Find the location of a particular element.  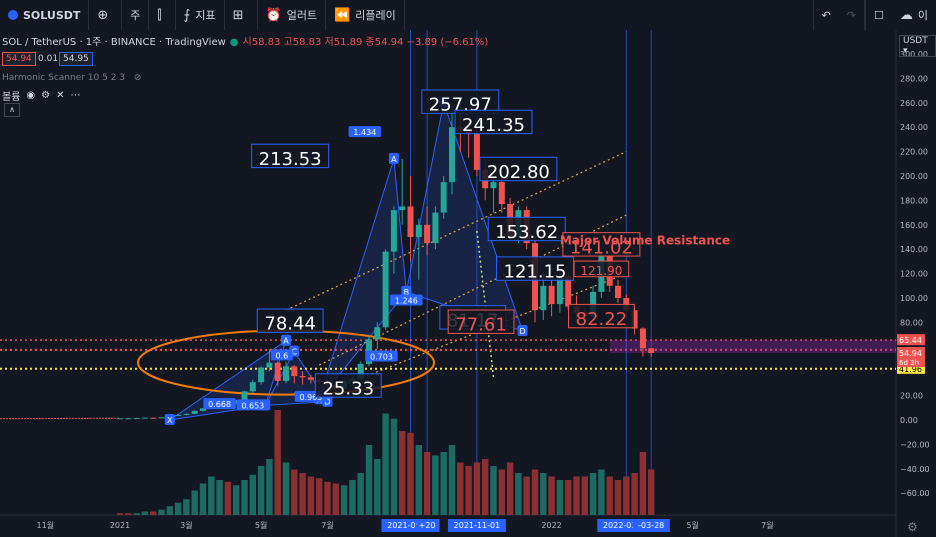

axis-level-badge is located at coordinates (911, 368).